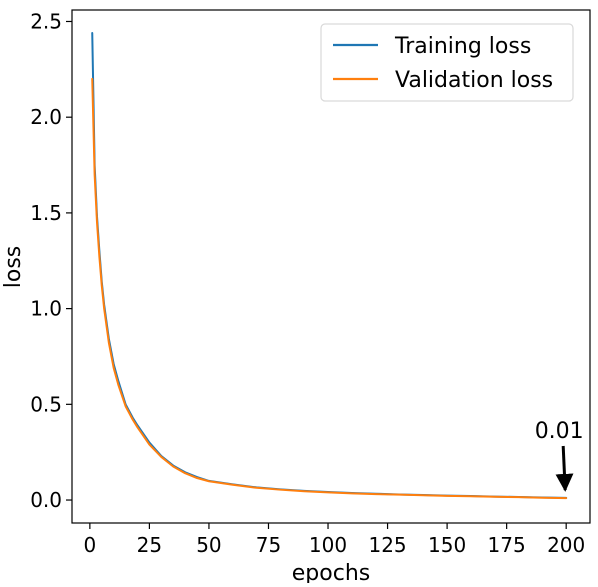 This screenshot has width=598, height=587. I want to click on x-tick-label: 50, so click(208, 545).